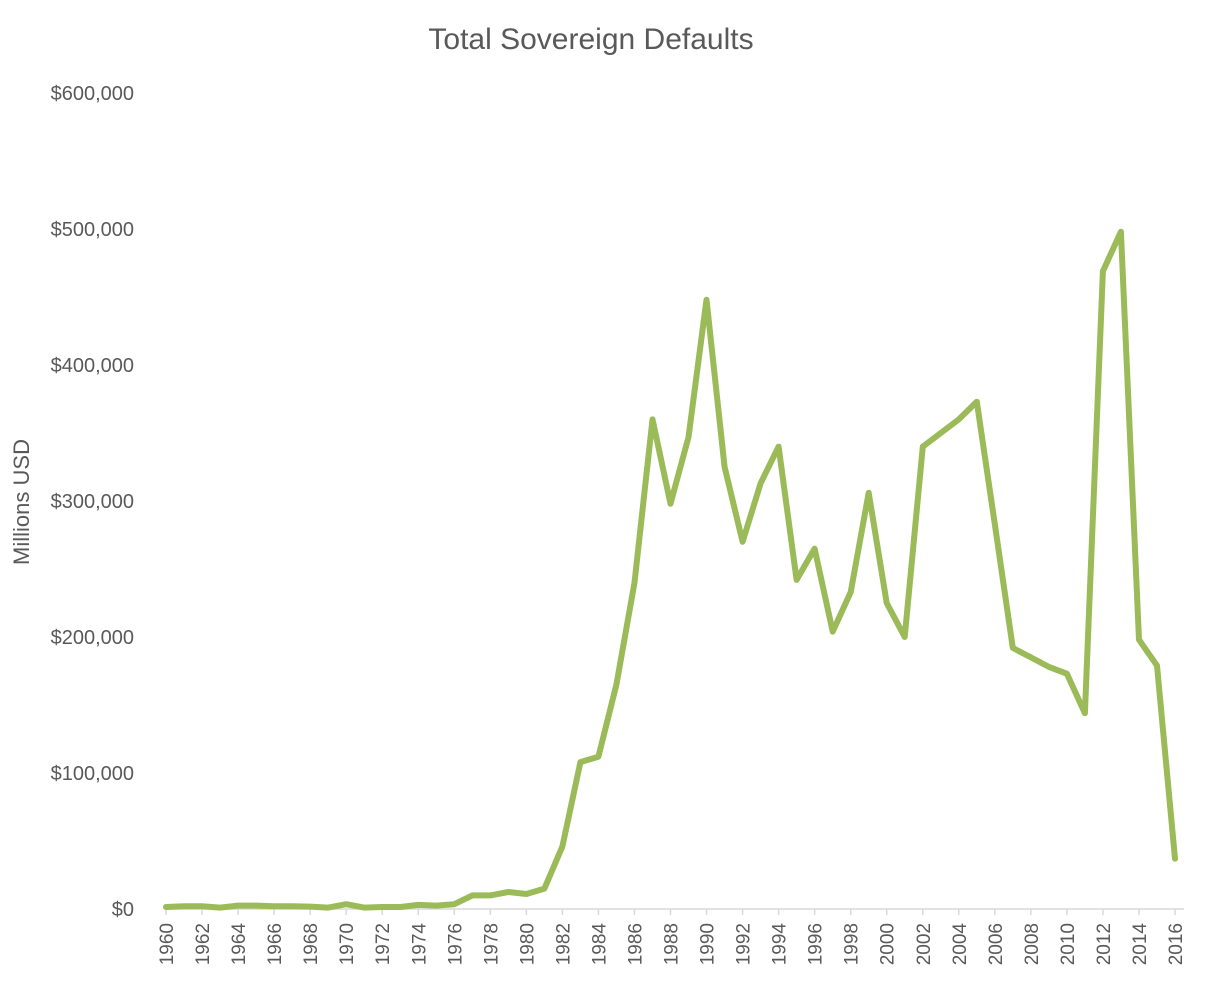 The image size is (1212, 990). Describe the element at coordinates (852, 944) in the screenshot. I see `x-tick-label: 1998` at that location.